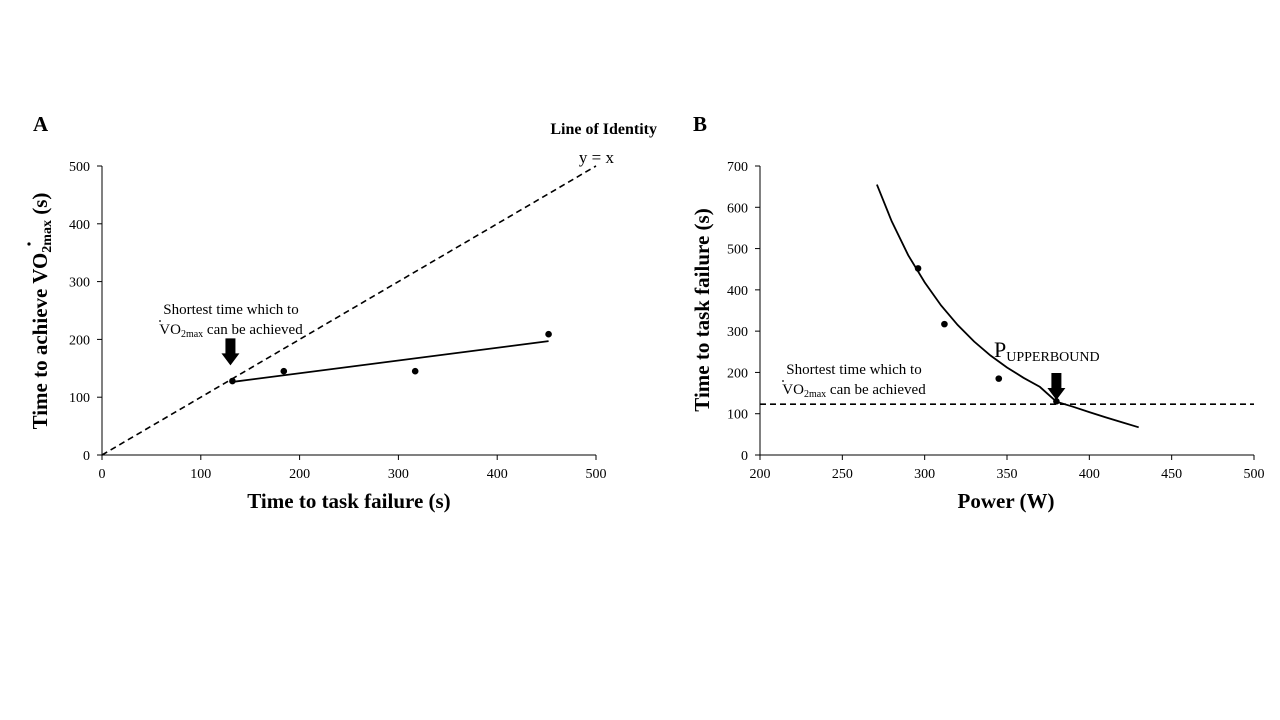 This screenshot has height=720, width=1280. I want to click on panel-b-y-tick-label: 400, so click(737, 291).